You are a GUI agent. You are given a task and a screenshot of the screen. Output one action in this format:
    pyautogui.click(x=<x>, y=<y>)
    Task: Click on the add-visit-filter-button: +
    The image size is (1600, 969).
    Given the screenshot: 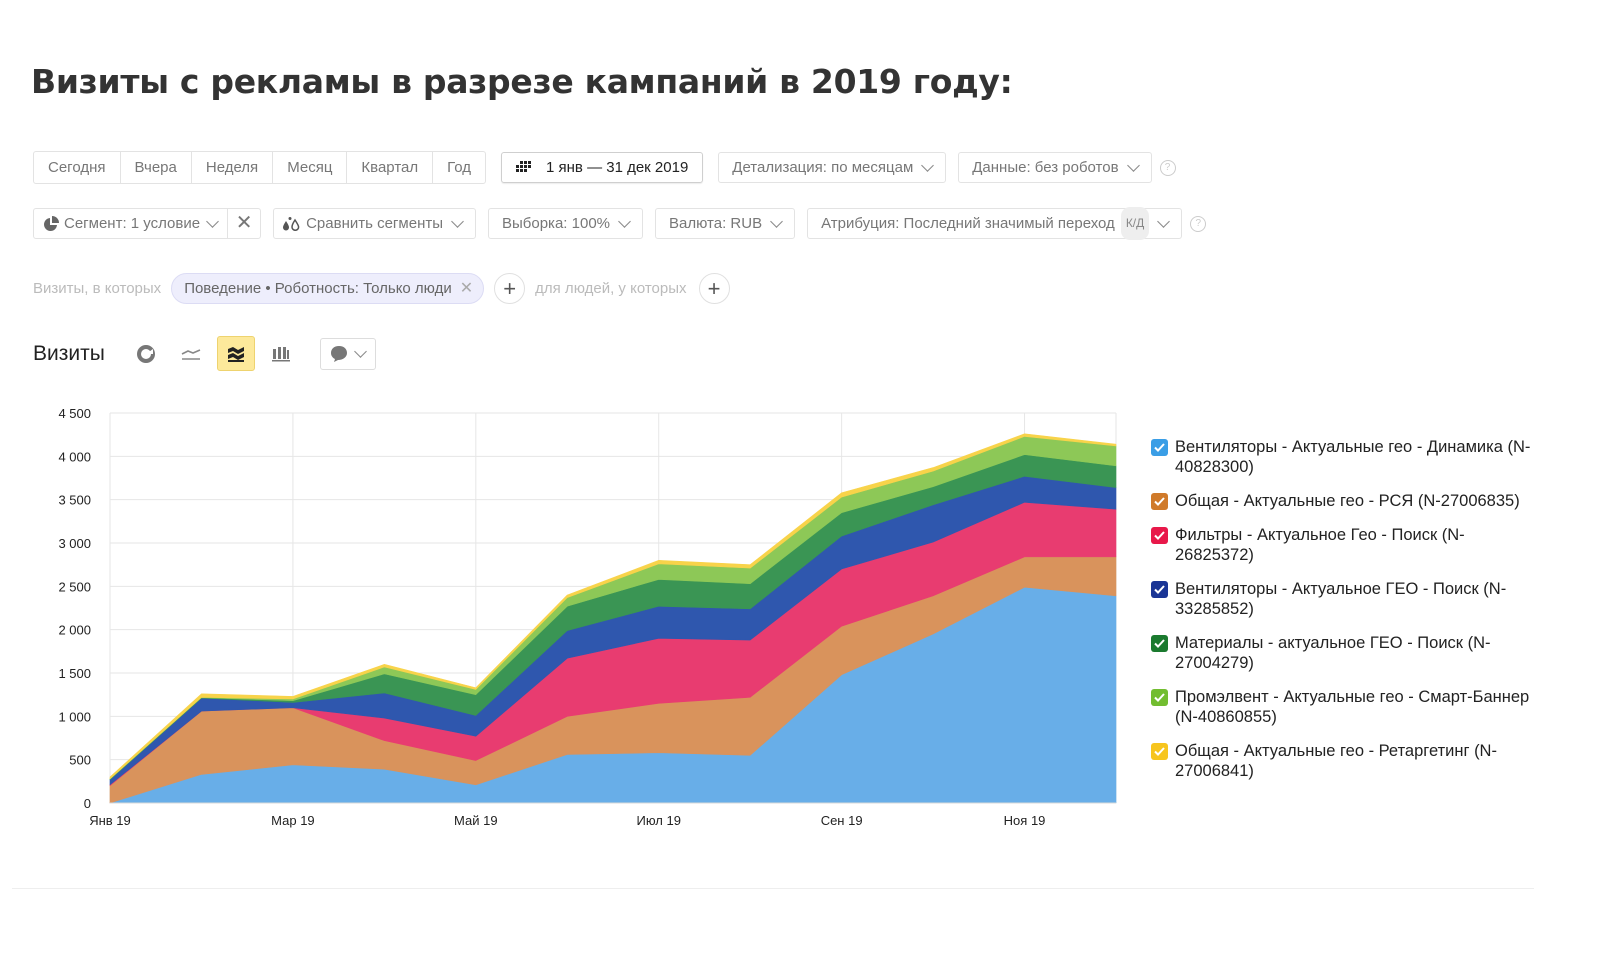 What is the action you would take?
    pyautogui.click(x=510, y=288)
    